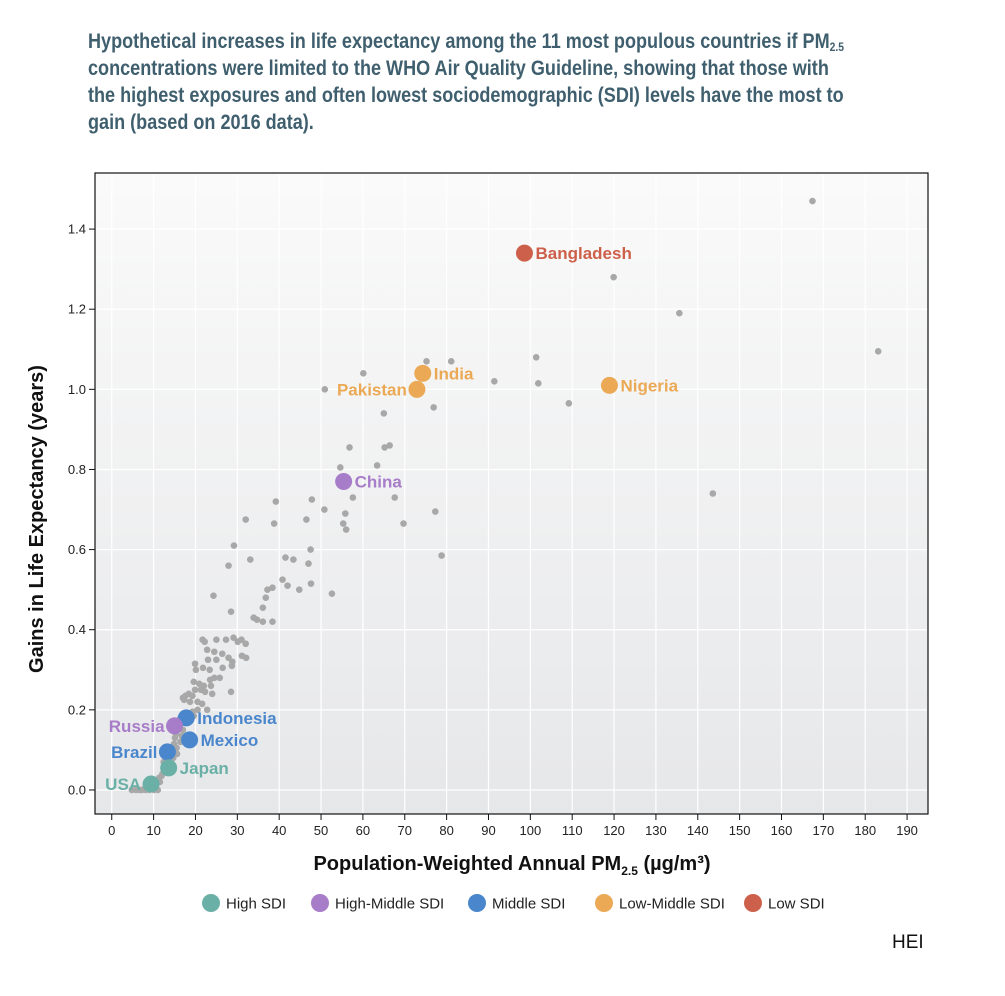 The width and height of the screenshot is (1005, 996). Describe the element at coordinates (656, 830) in the screenshot. I see `x-tick-label-13: 130` at that location.